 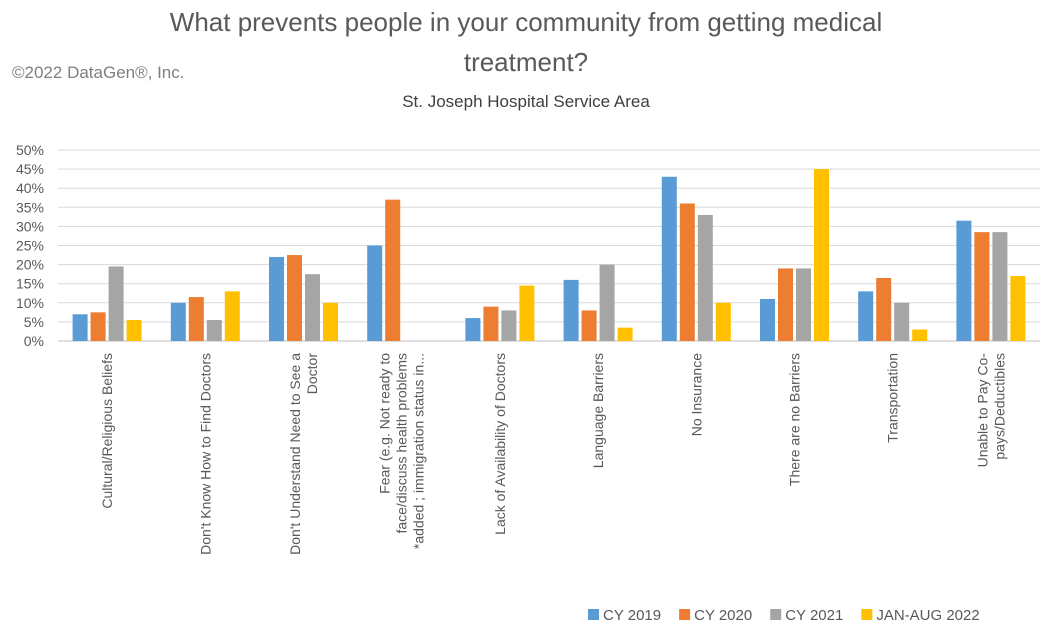 What do you see at coordinates (34, 322) in the screenshot?
I see `y-tick-label: 5%` at bounding box center [34, 322].